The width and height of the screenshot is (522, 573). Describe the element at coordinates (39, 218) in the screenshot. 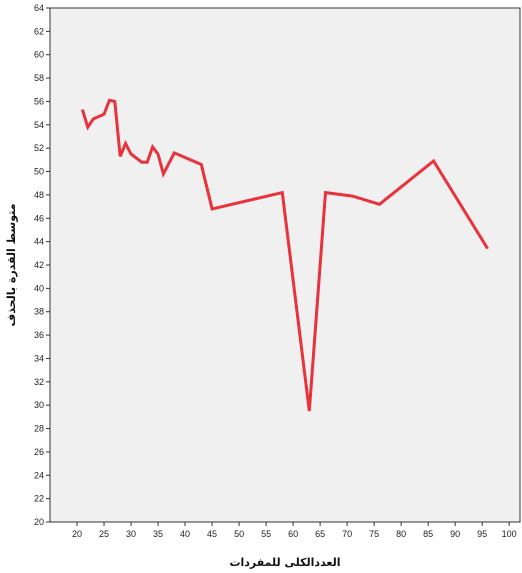

I see `y-tick-label: 46` at that location.